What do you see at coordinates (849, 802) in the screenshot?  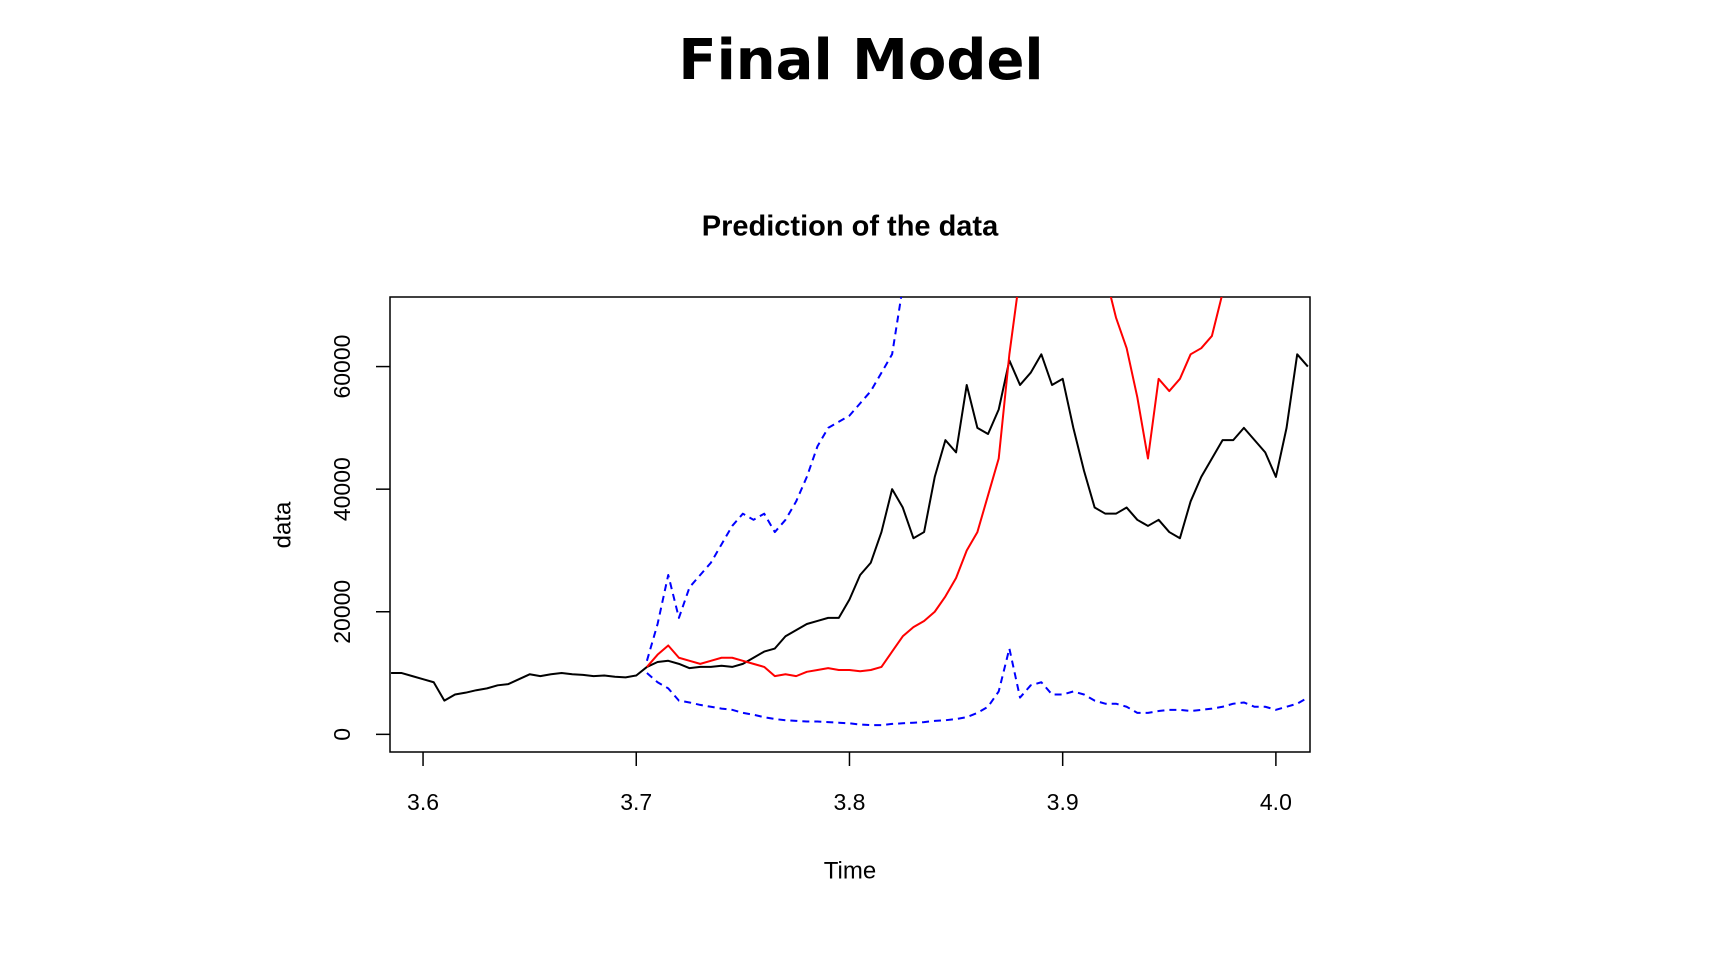 I see `x-tick-label: 3.8` at bounding box center [849, 802].